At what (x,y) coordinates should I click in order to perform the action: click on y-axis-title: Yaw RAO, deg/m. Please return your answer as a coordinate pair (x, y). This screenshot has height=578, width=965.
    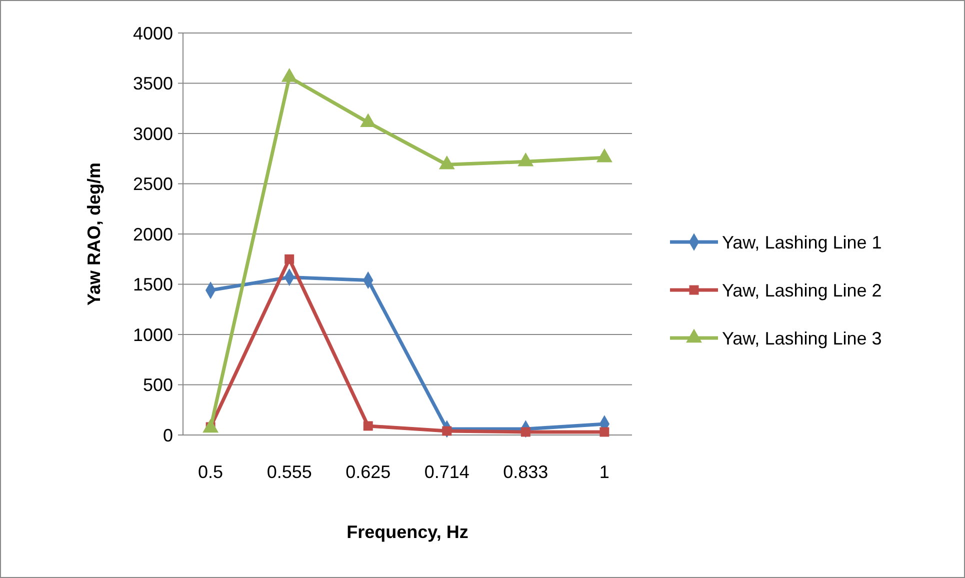
    Looking at the image, I should click on (94, 234).